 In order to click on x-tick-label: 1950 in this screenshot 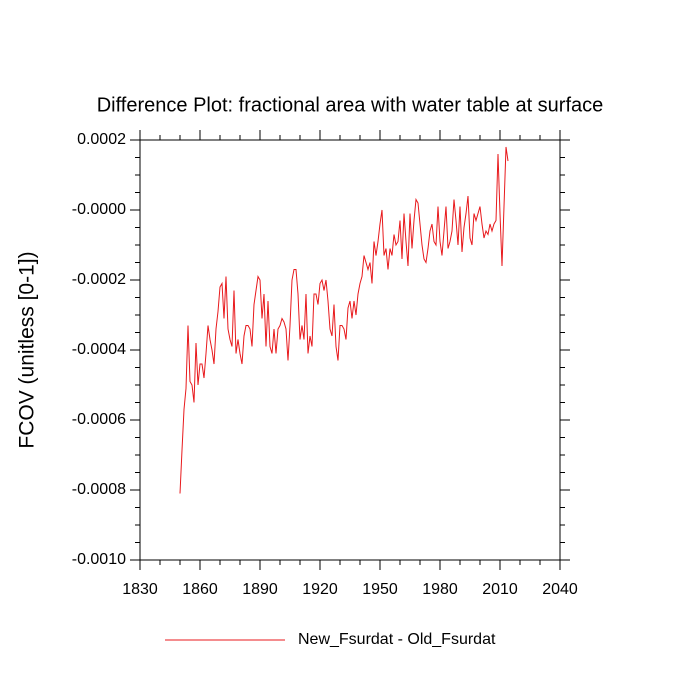, I will do `click(380, 589)`.